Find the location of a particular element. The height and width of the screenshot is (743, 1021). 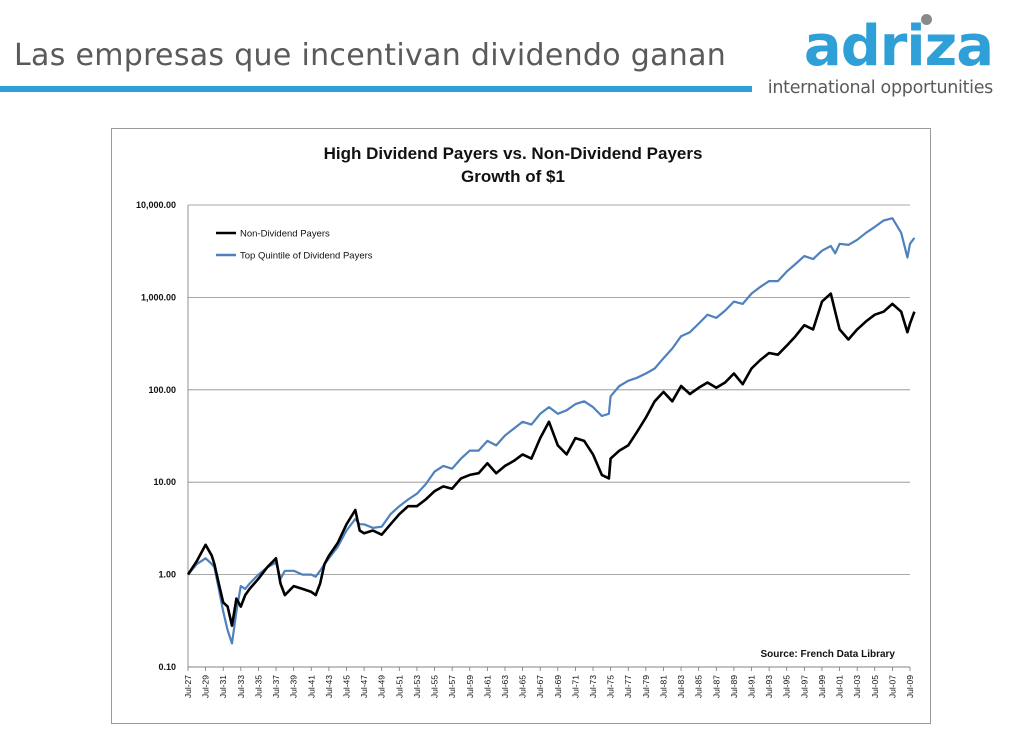

x-tick-label: Jul-61 is located at coordinates (487, 686).